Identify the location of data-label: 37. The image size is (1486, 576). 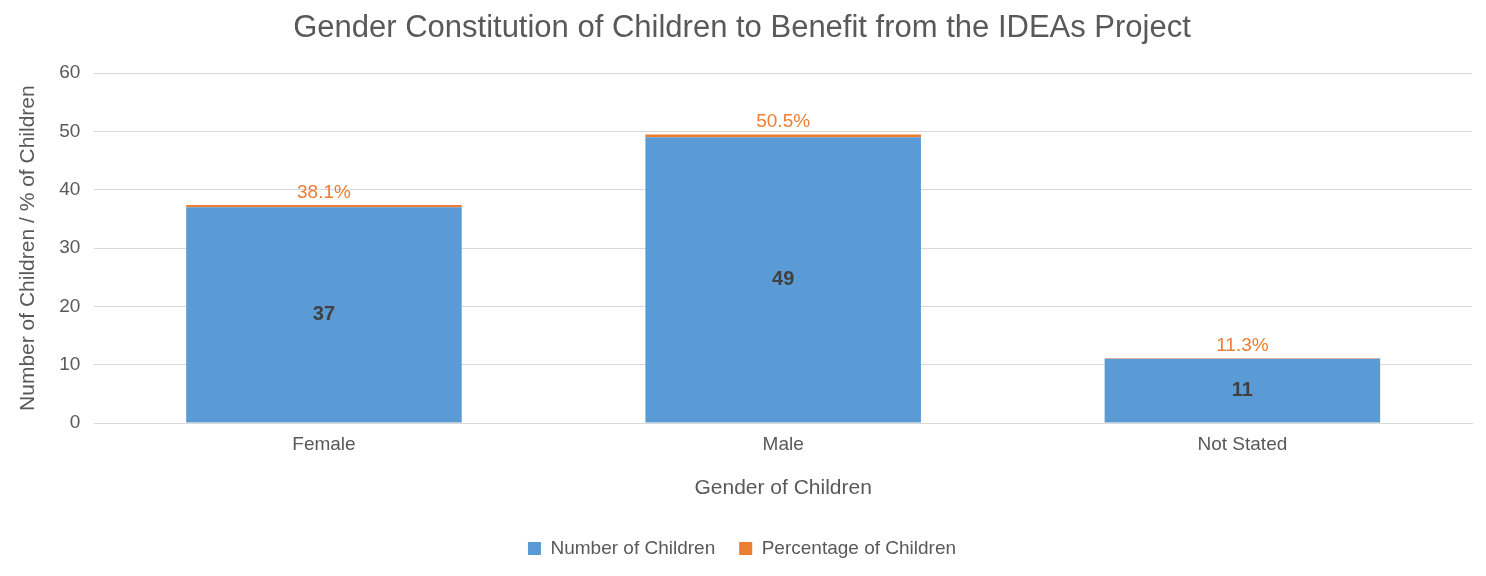
(324, 313).